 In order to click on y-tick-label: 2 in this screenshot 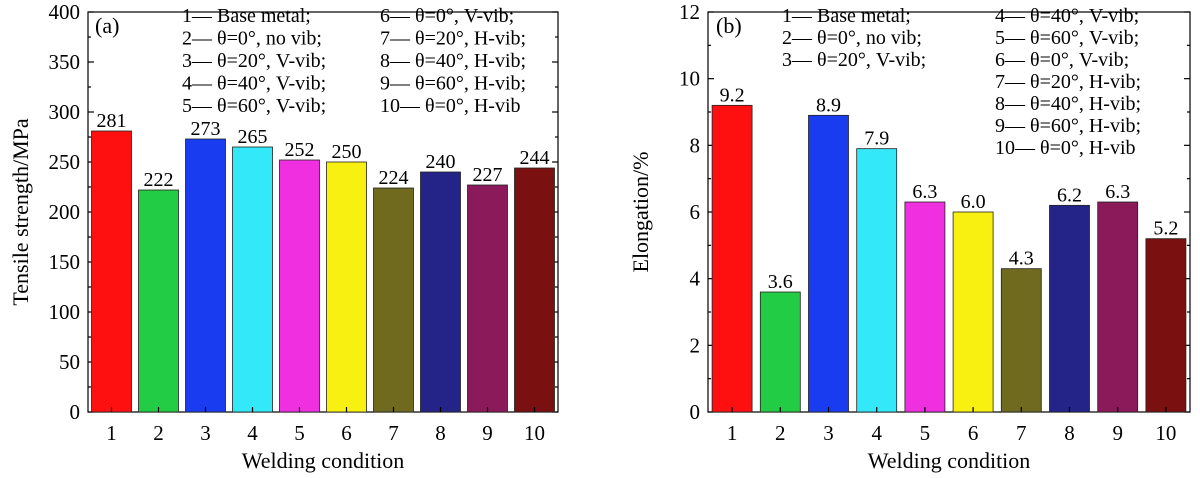, I will do `click(695, 345)`.